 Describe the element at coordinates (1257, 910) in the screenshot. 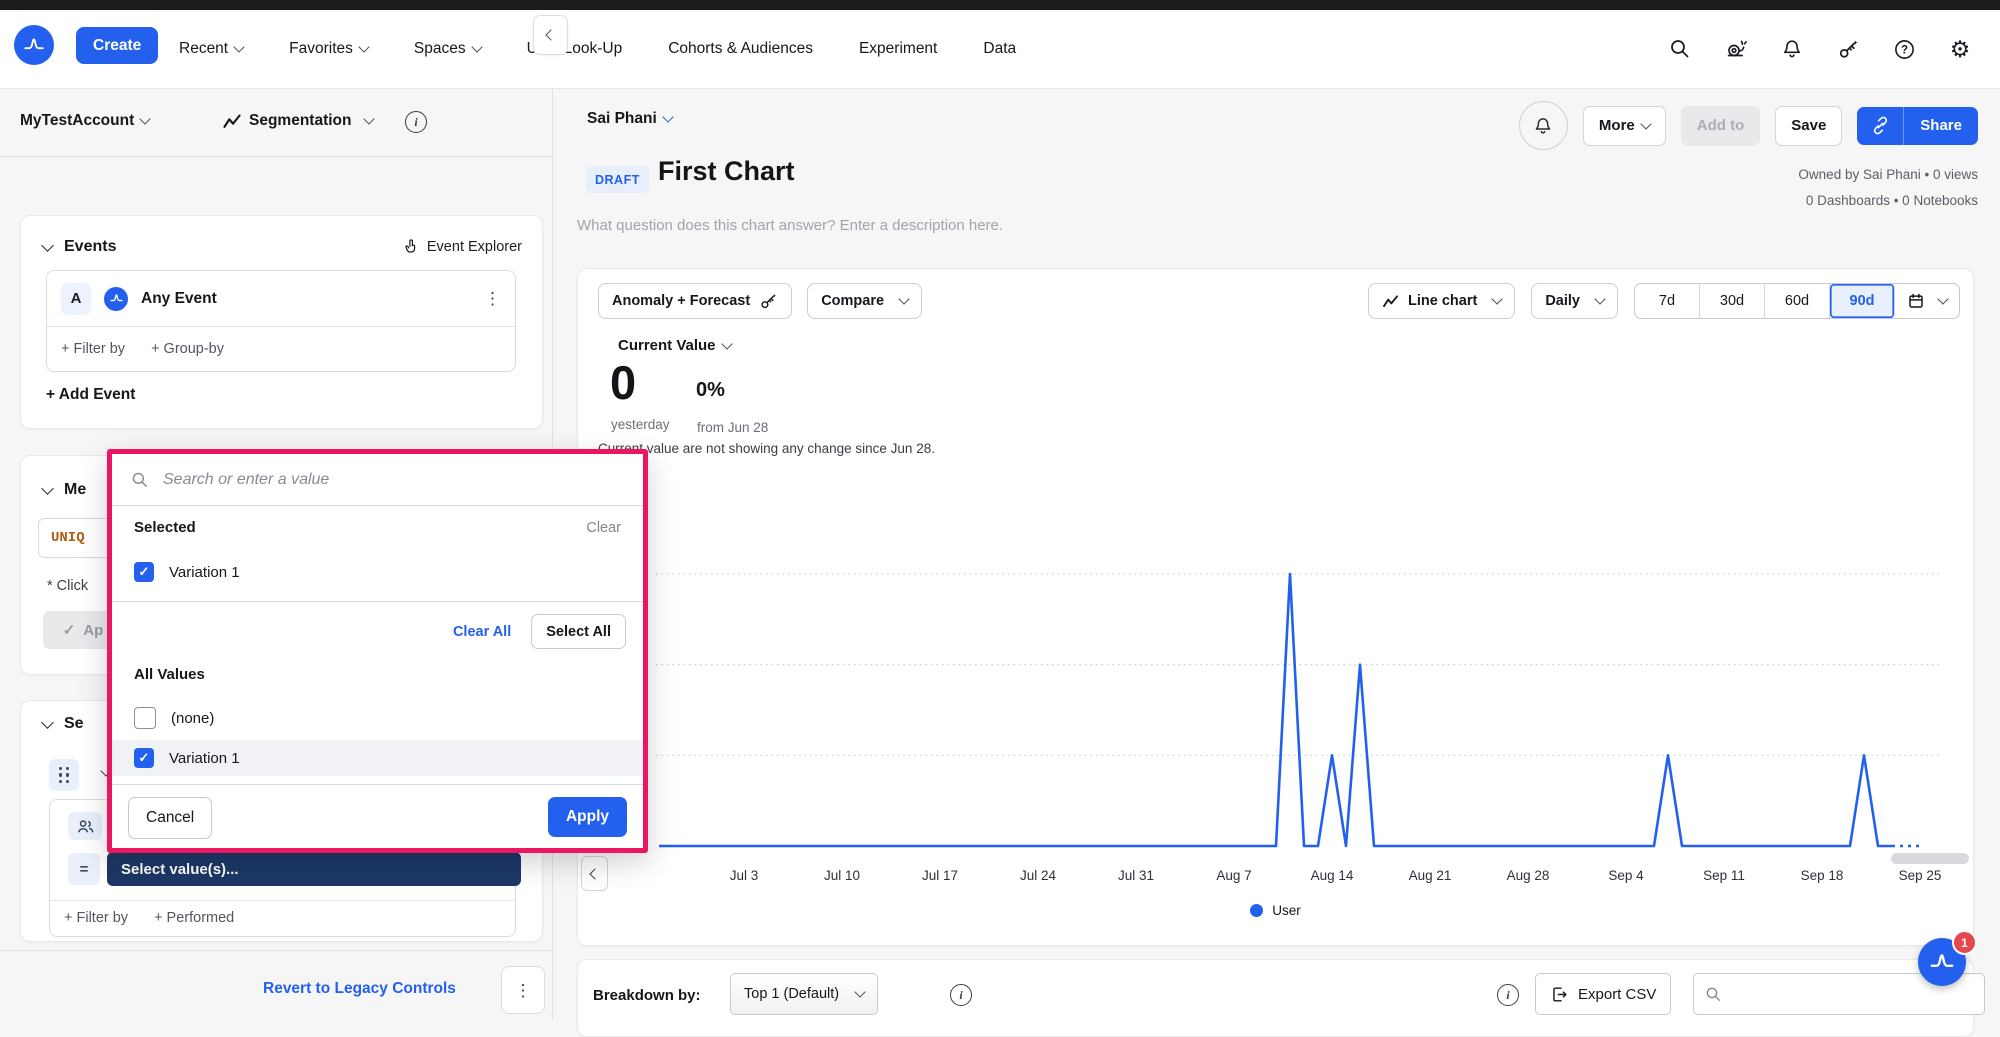

I see `legend-series-dot` at that location.